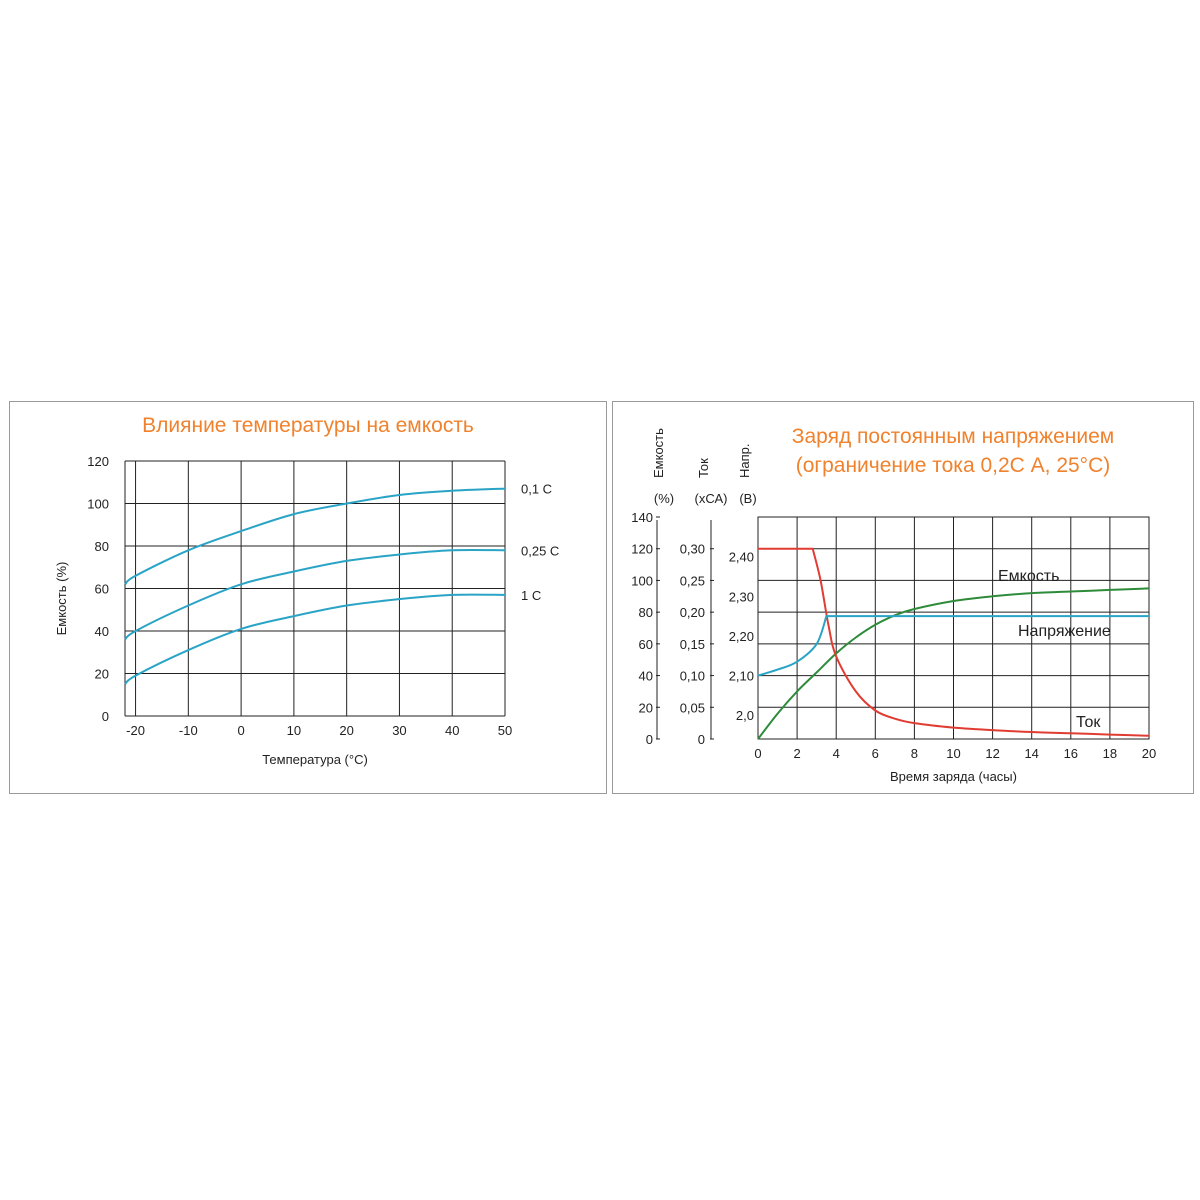  What do you see at coordinates (914, 753) in the screenshot?
I see `x-tick-label: 8` at bounding box center [914, 753].